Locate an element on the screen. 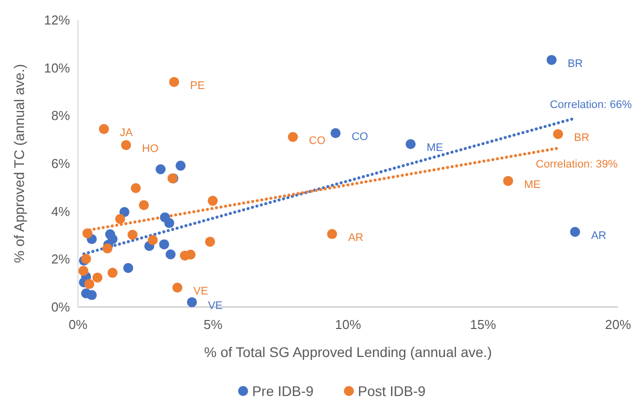  annotation: PE is located at coordinates (197, 86).